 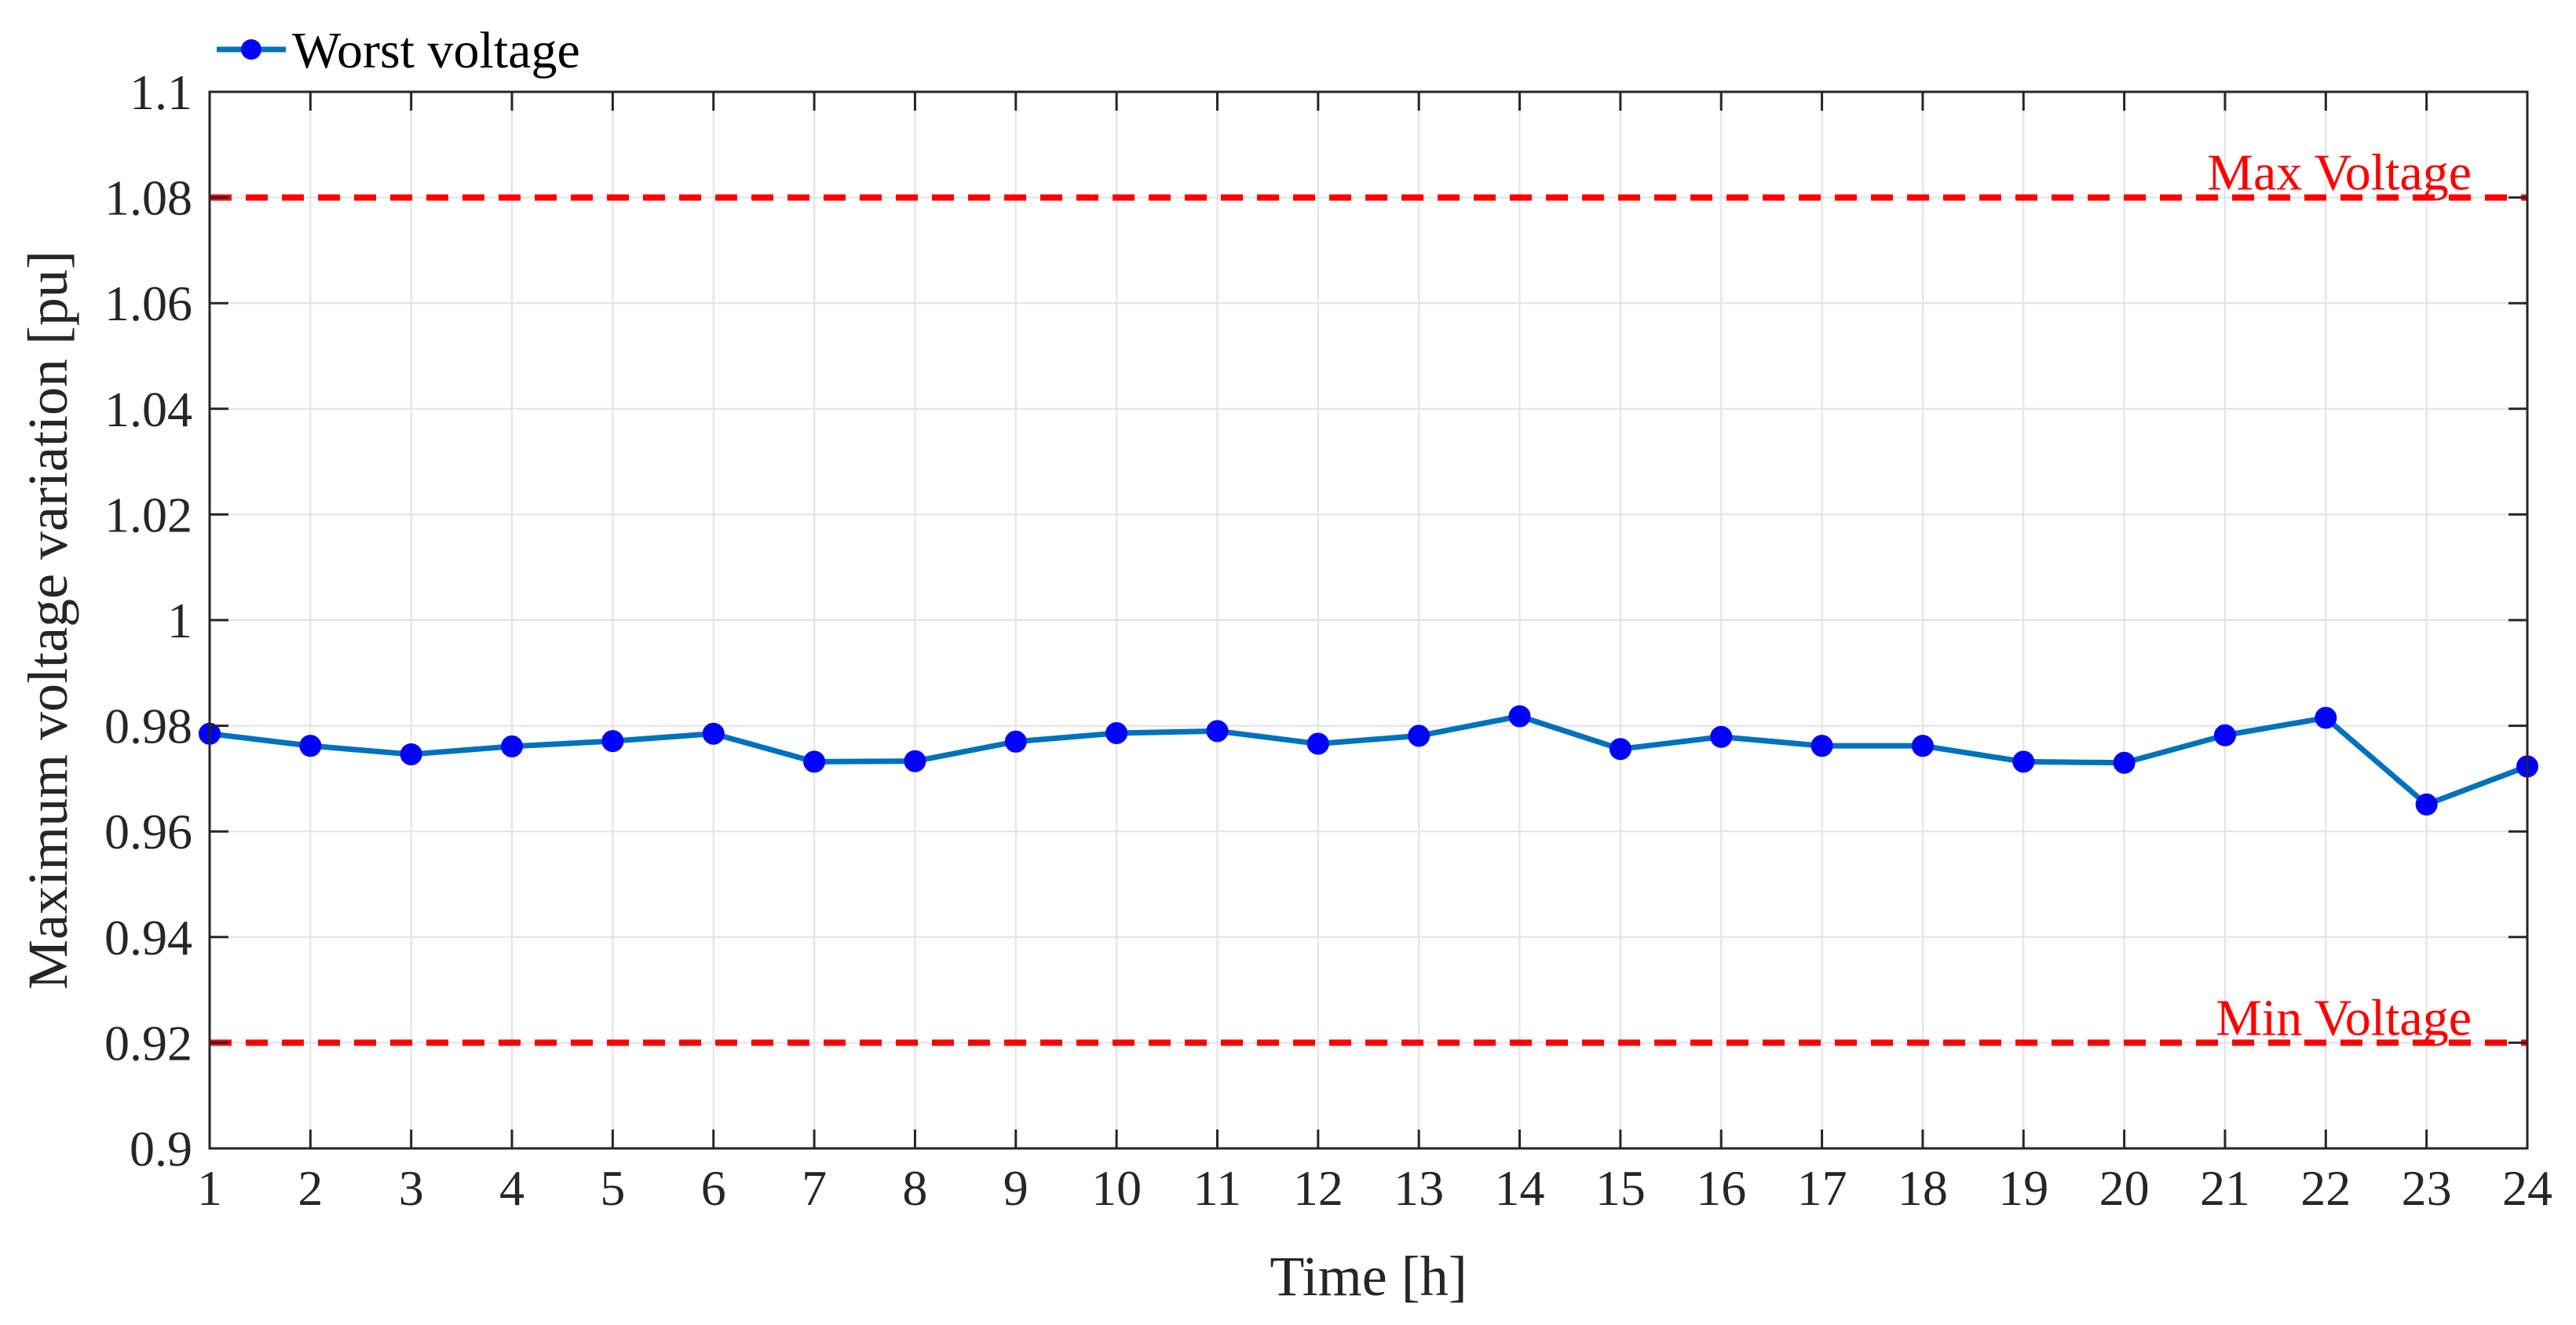 I want to click on x-tick-label: 12, so click(x=1318, y=1188).